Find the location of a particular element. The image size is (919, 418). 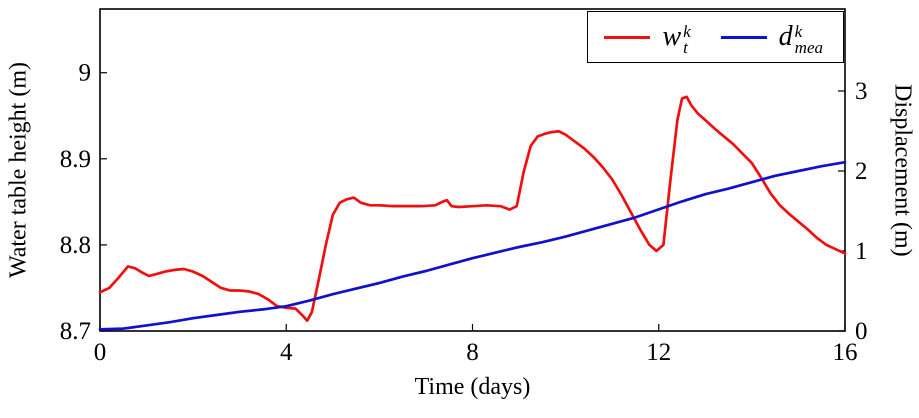

left-y-tick-label: 8.7 is located at coordinates (75, 331).